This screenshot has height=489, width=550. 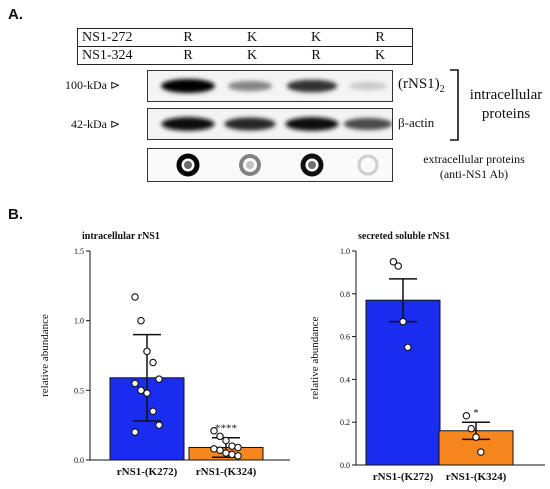 I want to click on blot-actin-target: β-actin, so click(x=416, y=122).